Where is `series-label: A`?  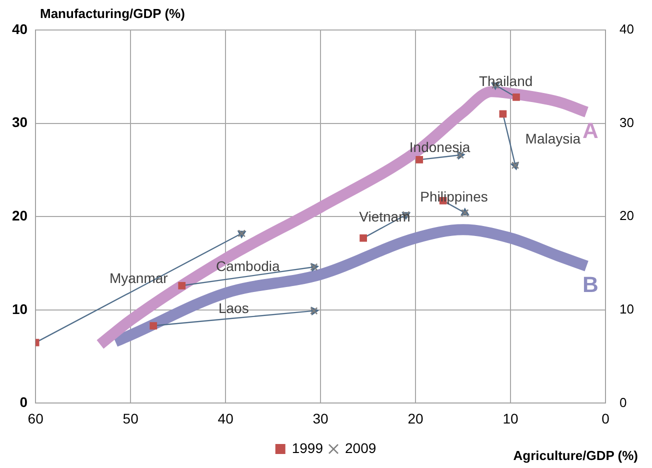
series-label: A is located at coordinates (590, 131).